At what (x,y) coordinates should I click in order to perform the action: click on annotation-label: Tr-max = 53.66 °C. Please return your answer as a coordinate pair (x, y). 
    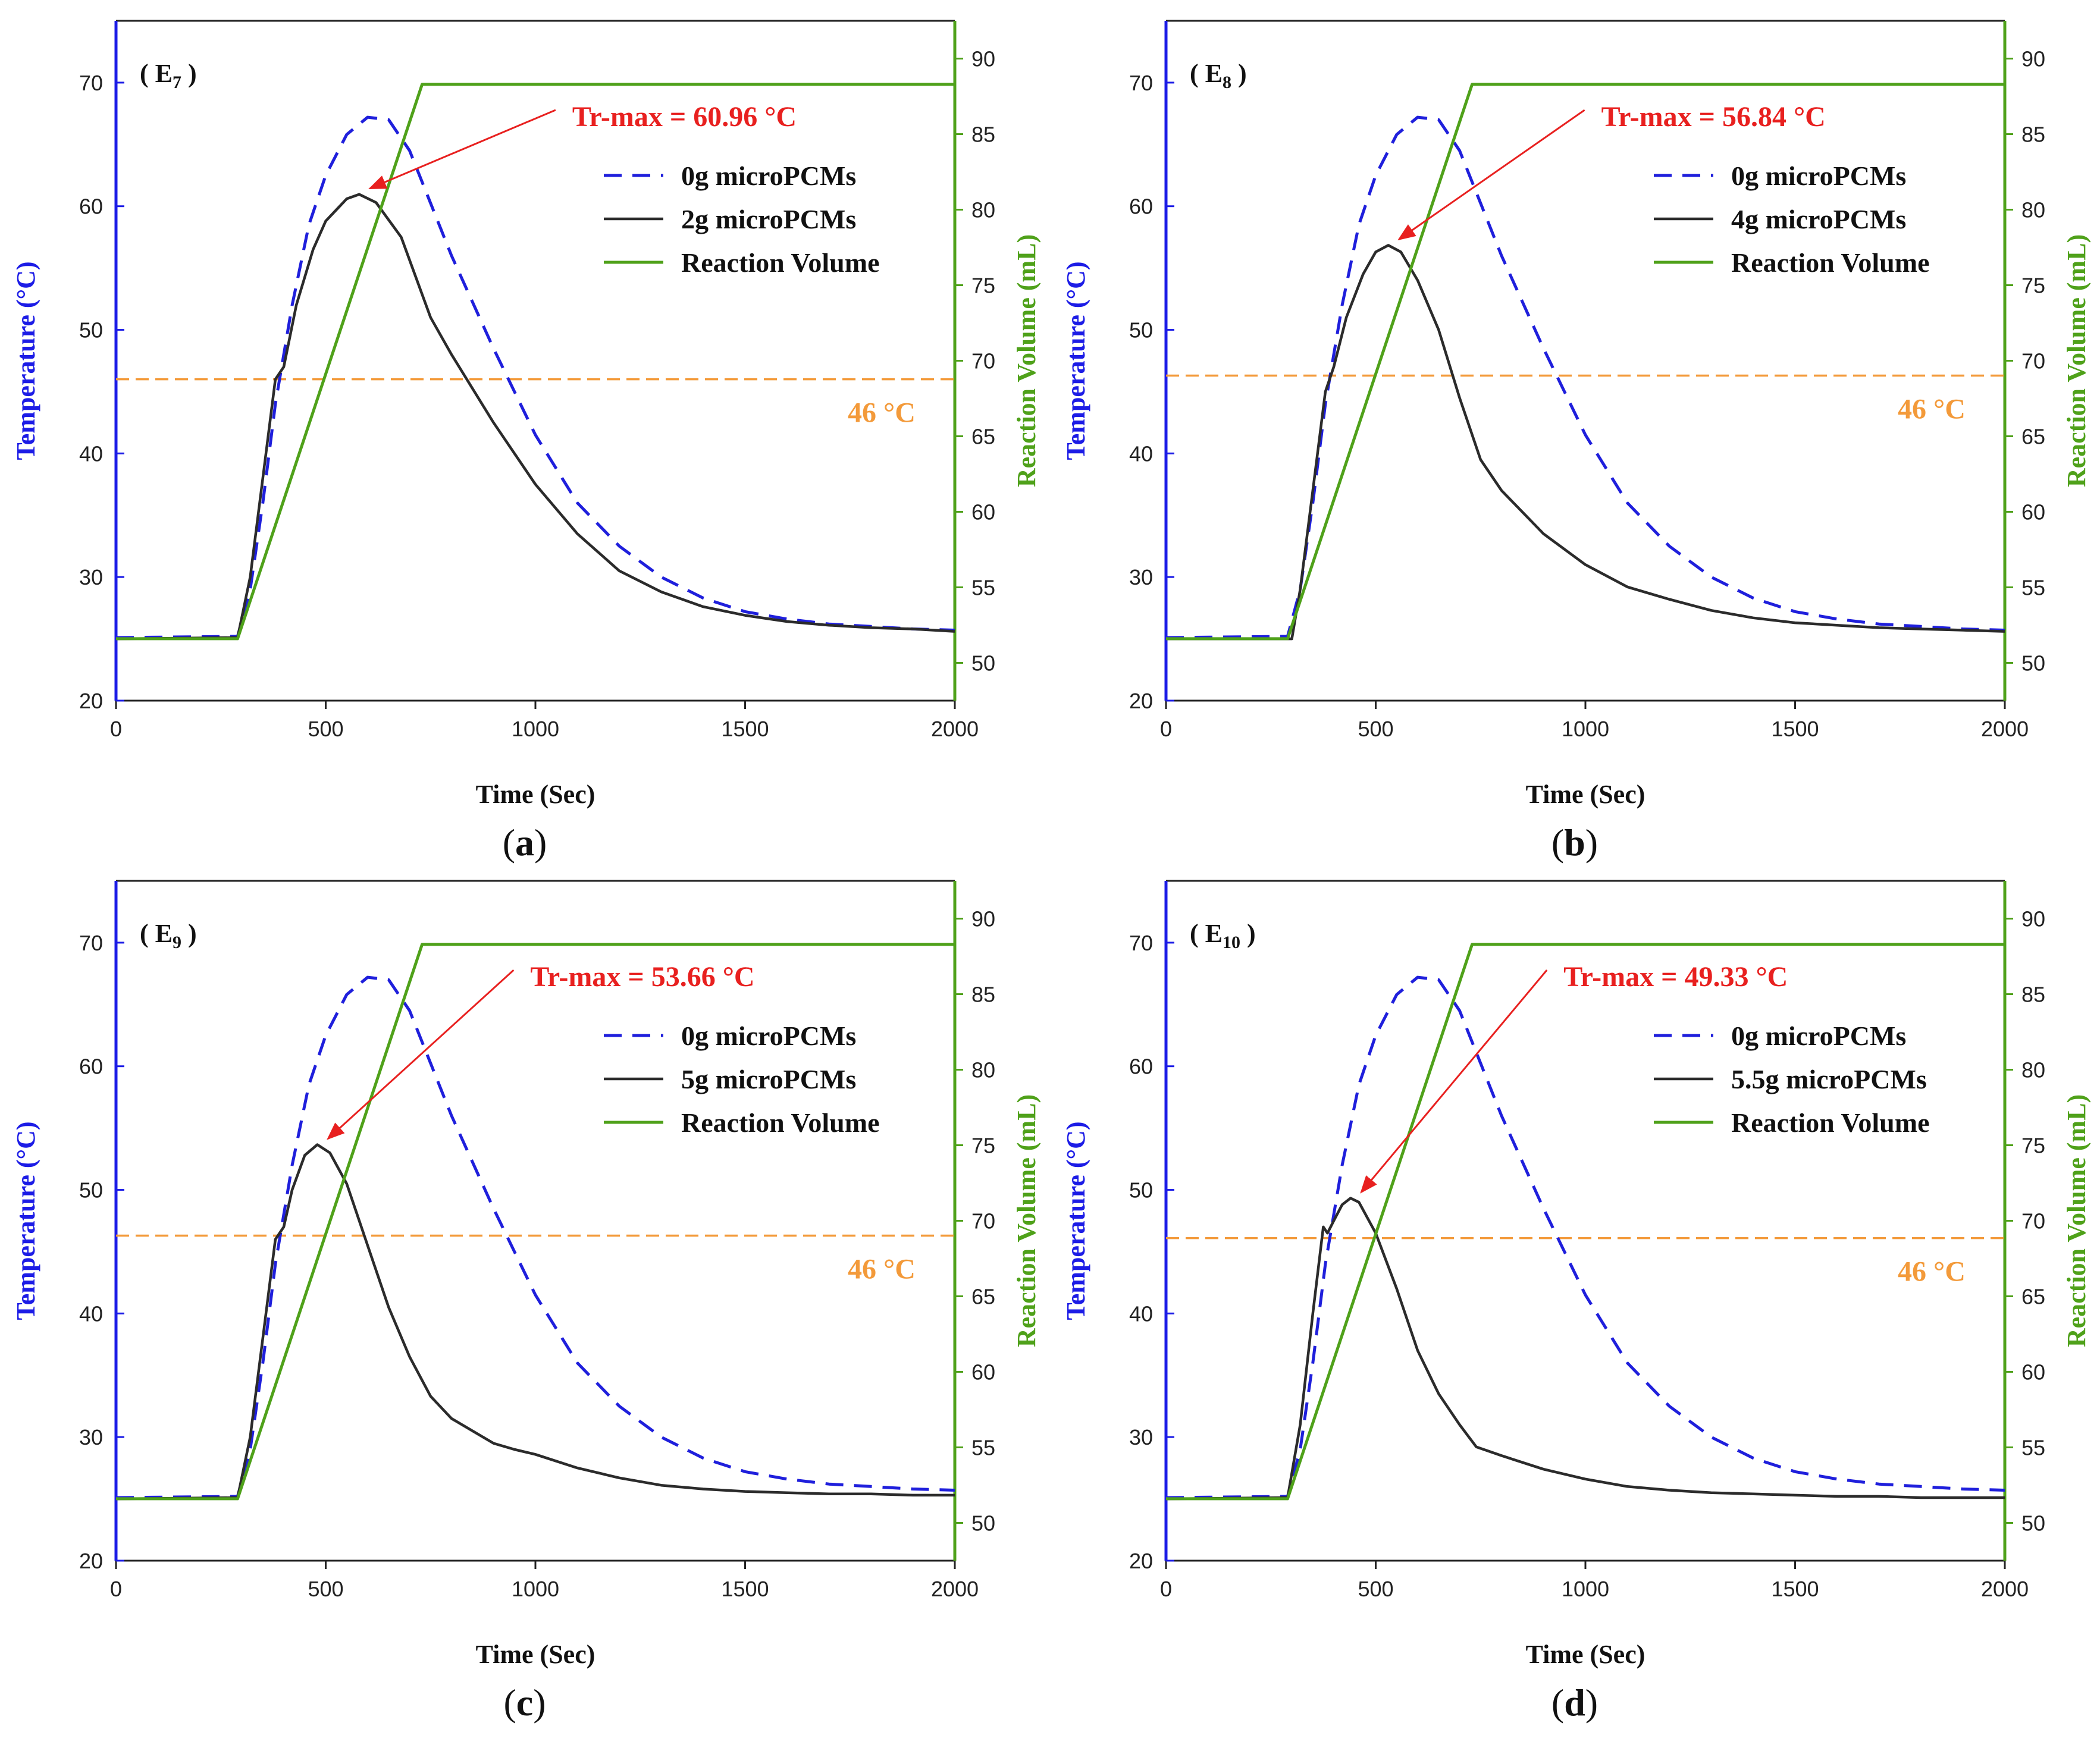
    Looking at the image, I should click on (642, 977).